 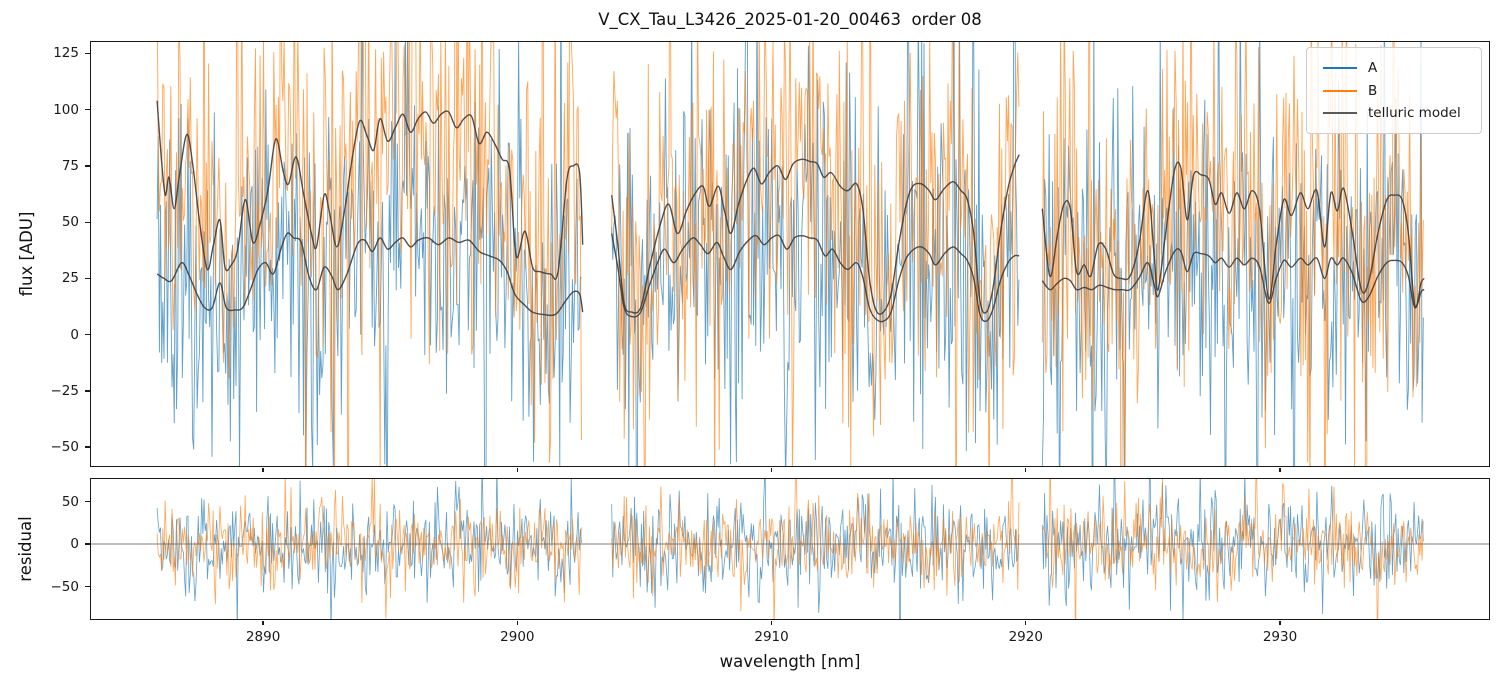 What do you see at coordinates (1394, 68) in the screenshot?
I see `legend-item-a: A` at bounding box center [1394, 68].